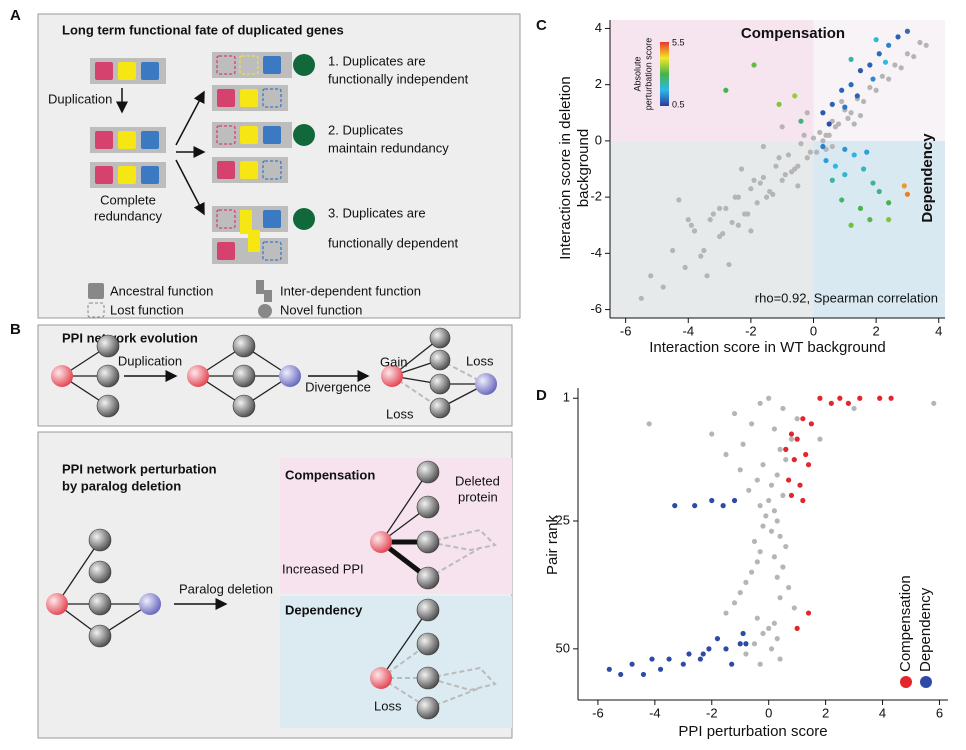 The height and width of the screenshot is (750, 966). Describe the element at coordinates (926, 682) in the screenshot. I see `legend-marker` at that location.